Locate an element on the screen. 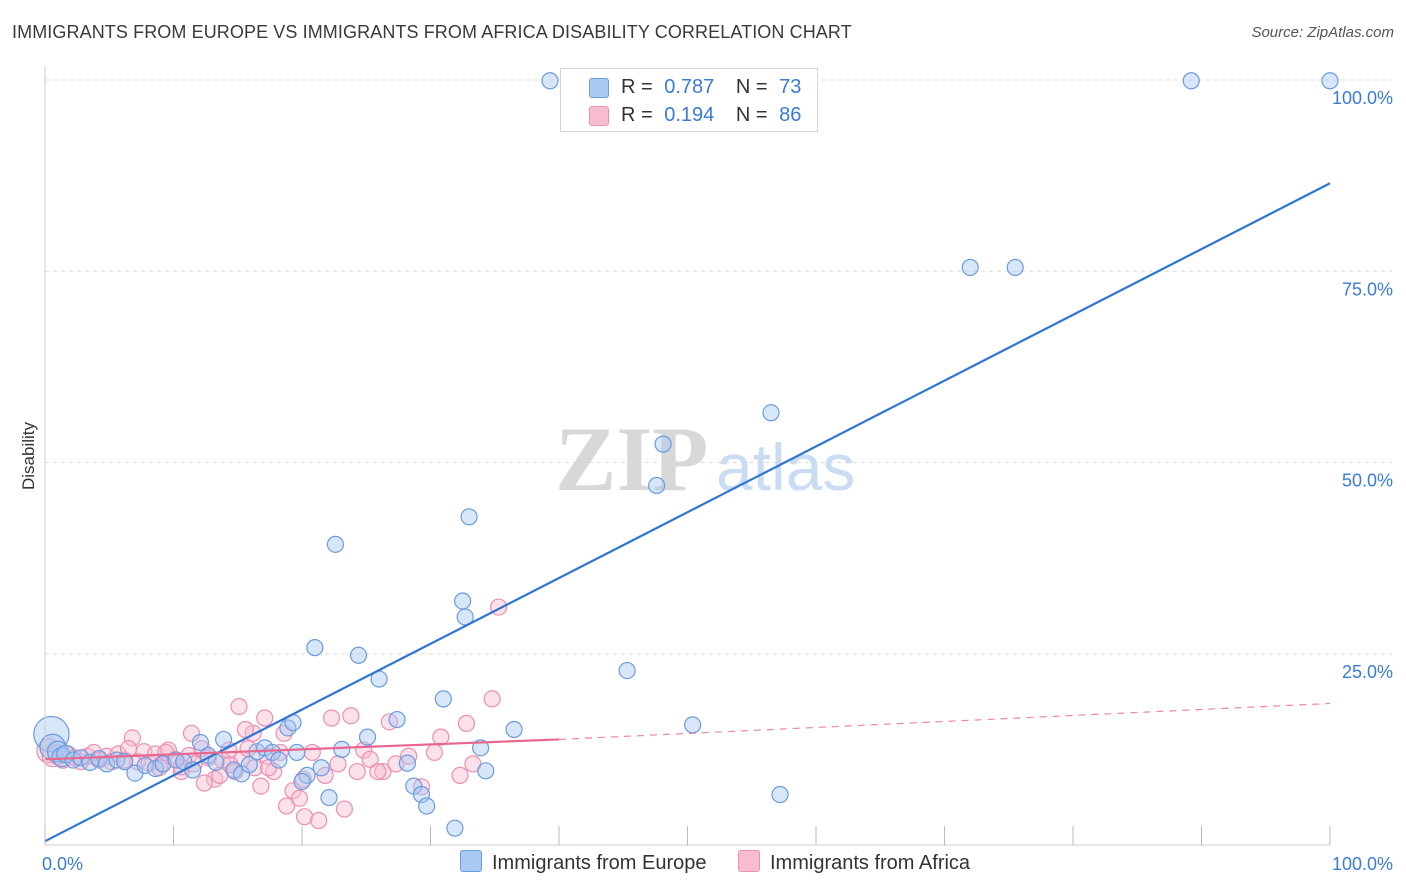 This screenshot has width=1406, height=892. legend: R = 0.787 N = 73 R = 0.194 N = 86 is located at coordinates (689, 100).